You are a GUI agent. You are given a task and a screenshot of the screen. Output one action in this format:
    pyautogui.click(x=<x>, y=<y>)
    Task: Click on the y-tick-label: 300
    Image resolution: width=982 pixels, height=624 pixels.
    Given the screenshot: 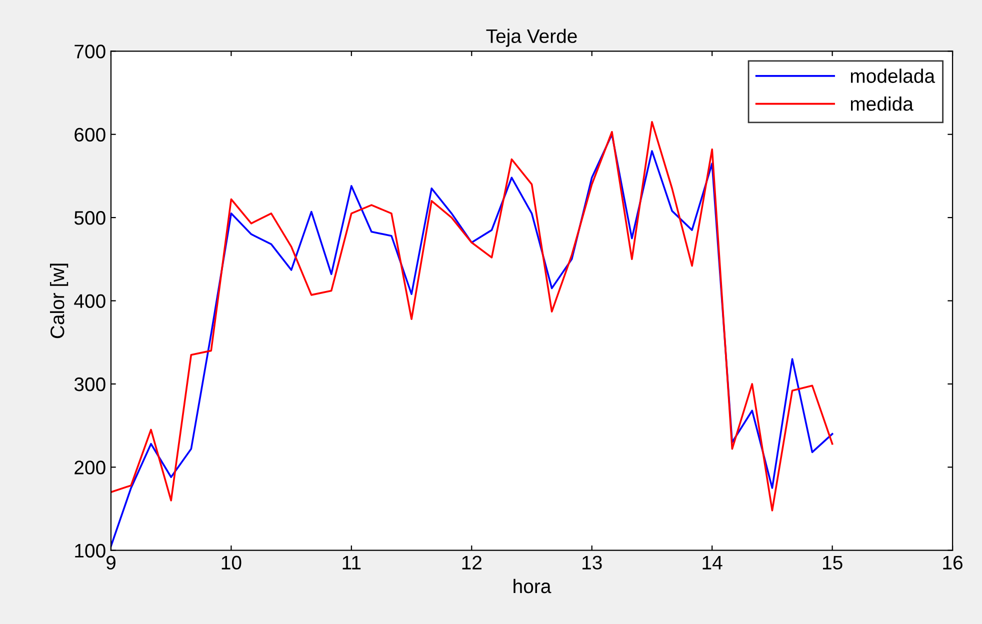 What is the action you would take?
    pyautogui.click(x=90, y=384)
    